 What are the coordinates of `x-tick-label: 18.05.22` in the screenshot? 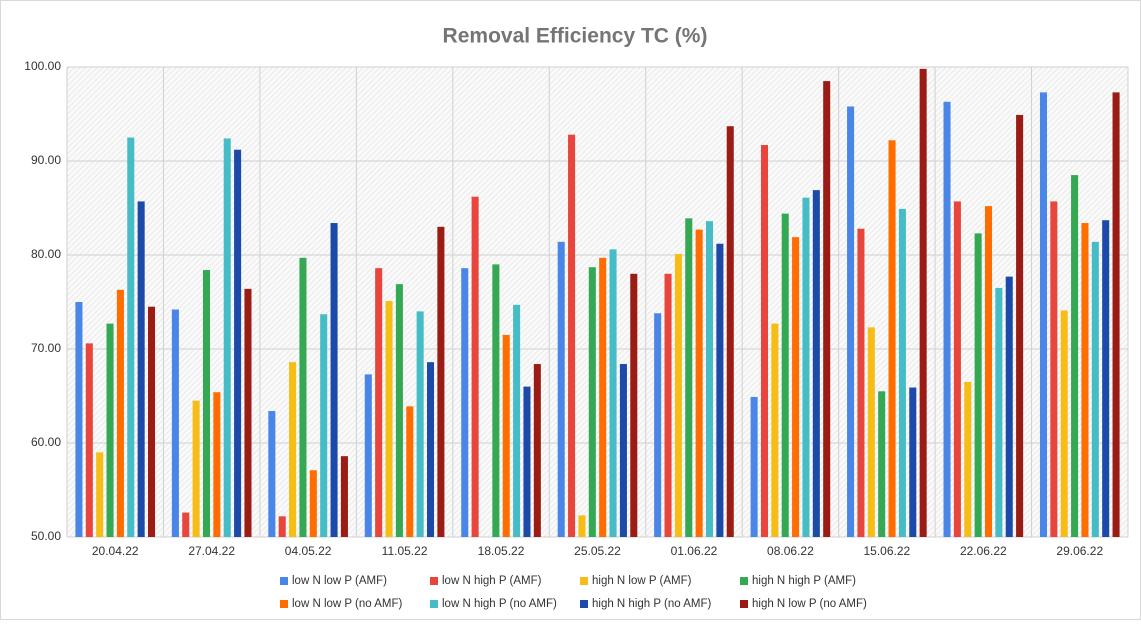 It's located at (501, 551).